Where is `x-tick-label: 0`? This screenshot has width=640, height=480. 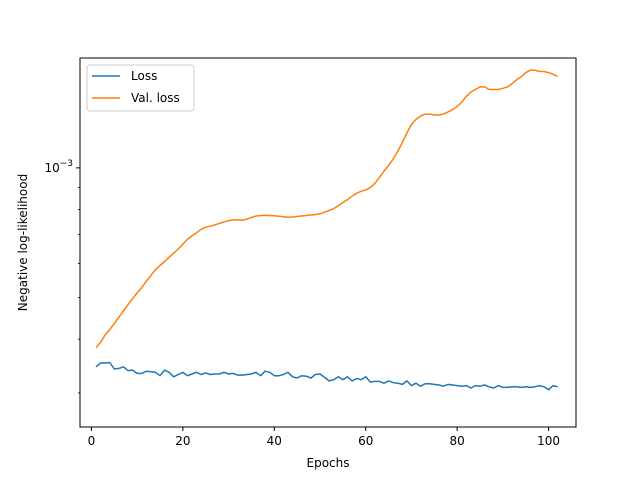
x-tick-label: 0 is located at coordinates (92, 441).